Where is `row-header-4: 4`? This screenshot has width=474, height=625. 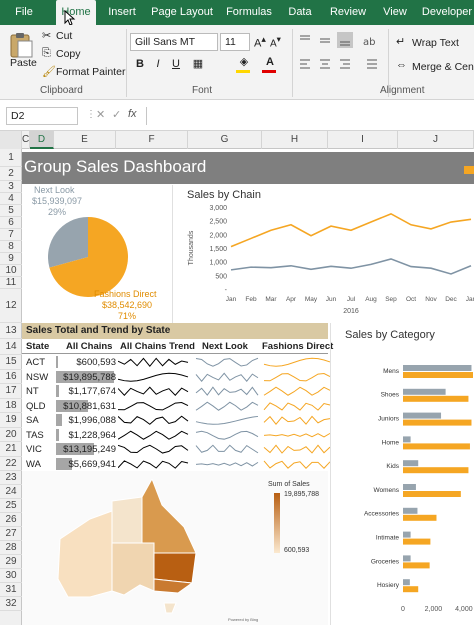 row-header-4: 4 is located at coordinates (11, 199).